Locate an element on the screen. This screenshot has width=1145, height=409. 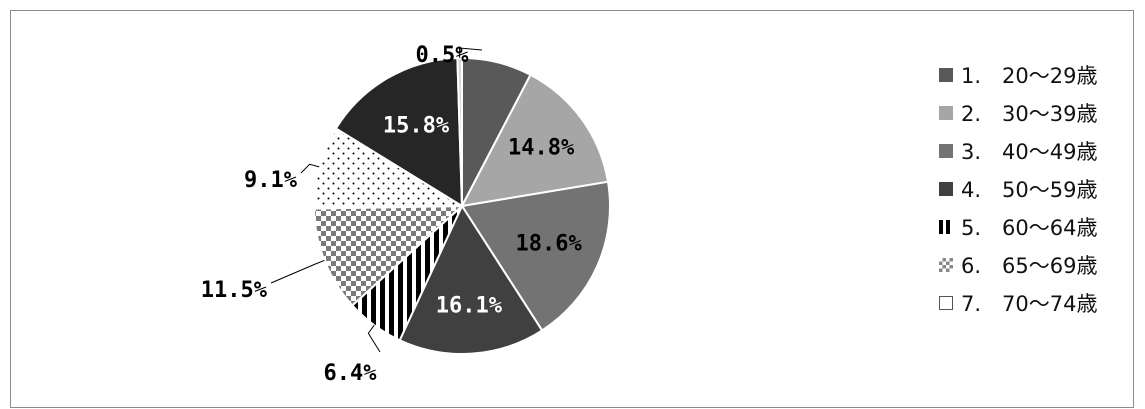
data-label: 9.1% is located at coordinates (271, 180).